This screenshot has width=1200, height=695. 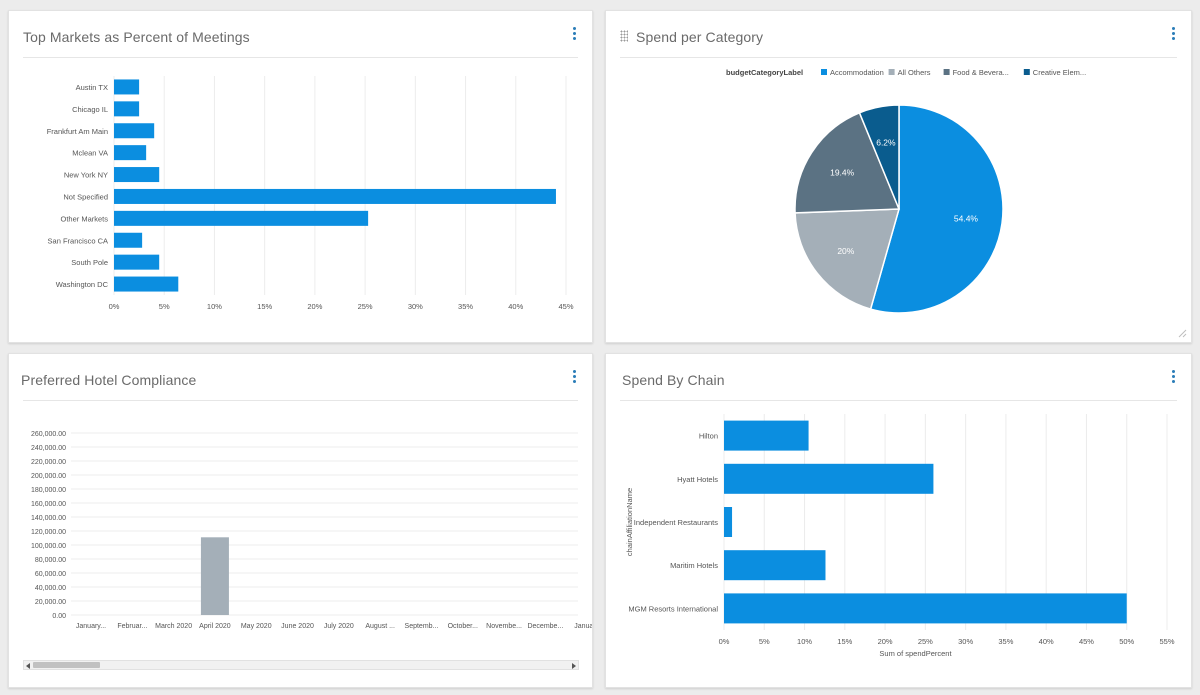 I want to click on scroll-left-icon, so click(x=28, y=666).